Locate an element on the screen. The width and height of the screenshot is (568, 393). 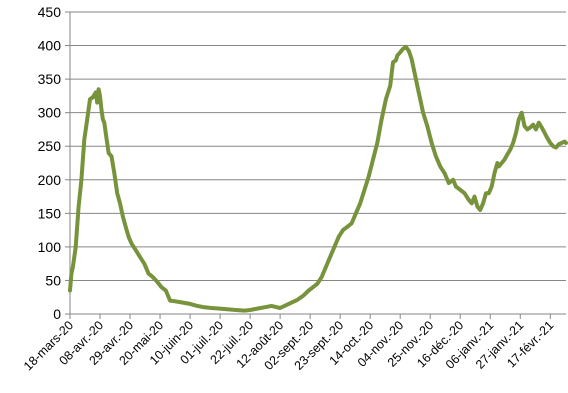
y-tick-label: 200 is located at coordinates (50, 180).